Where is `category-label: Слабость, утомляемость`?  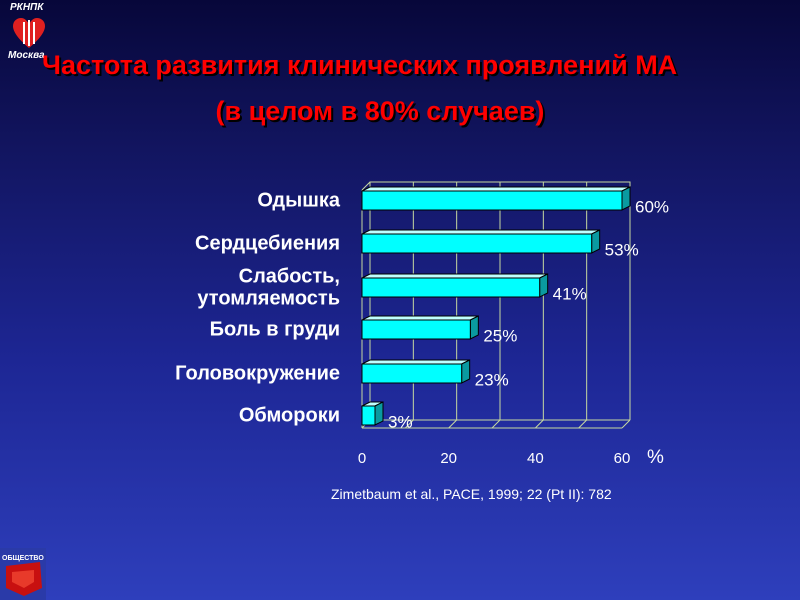 category-label: Слабость, утомляемость is located at coordinates (268, 288).